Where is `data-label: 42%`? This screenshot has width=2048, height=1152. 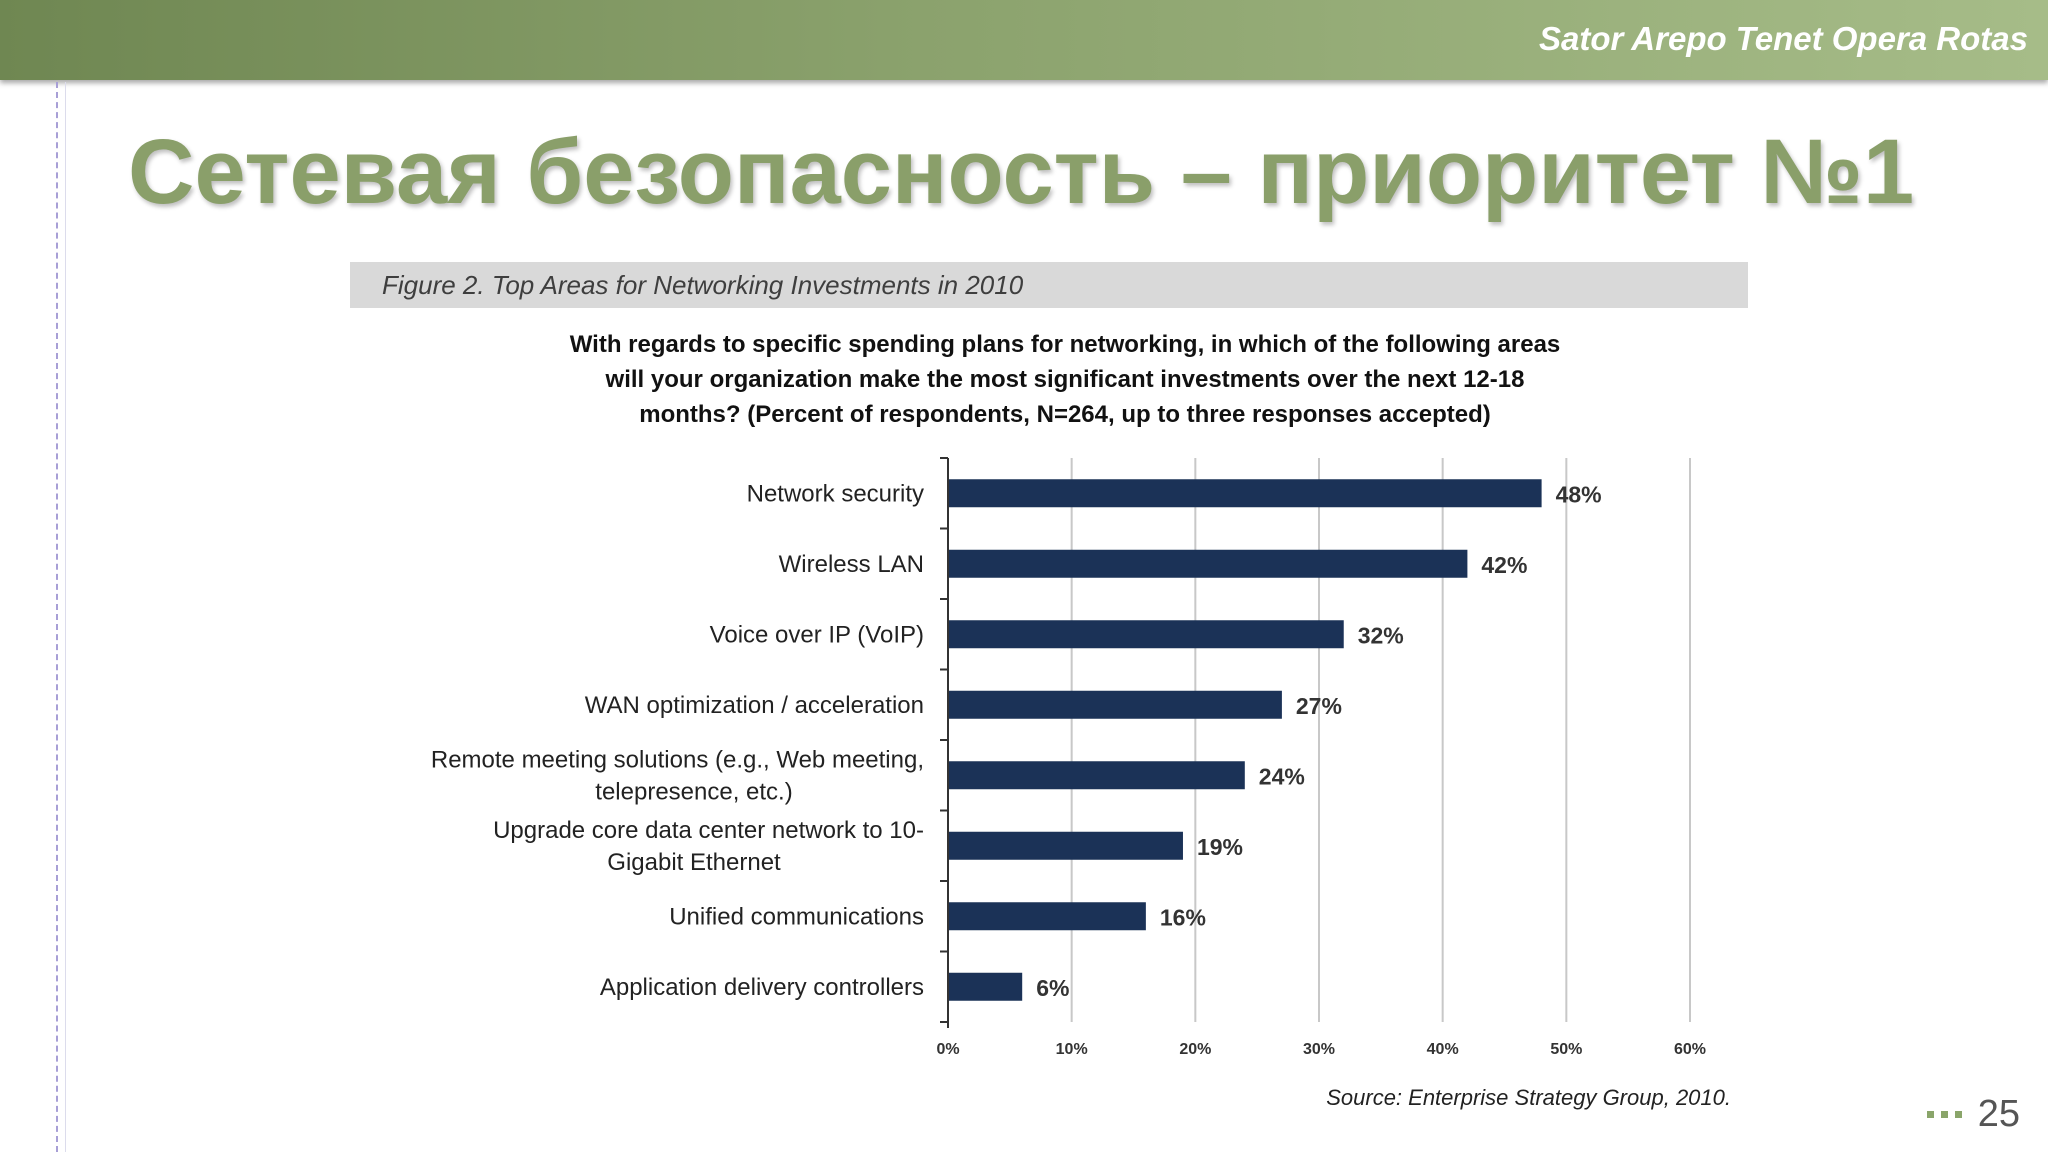
data-label: 42% is located at coordinates (1504, 565).